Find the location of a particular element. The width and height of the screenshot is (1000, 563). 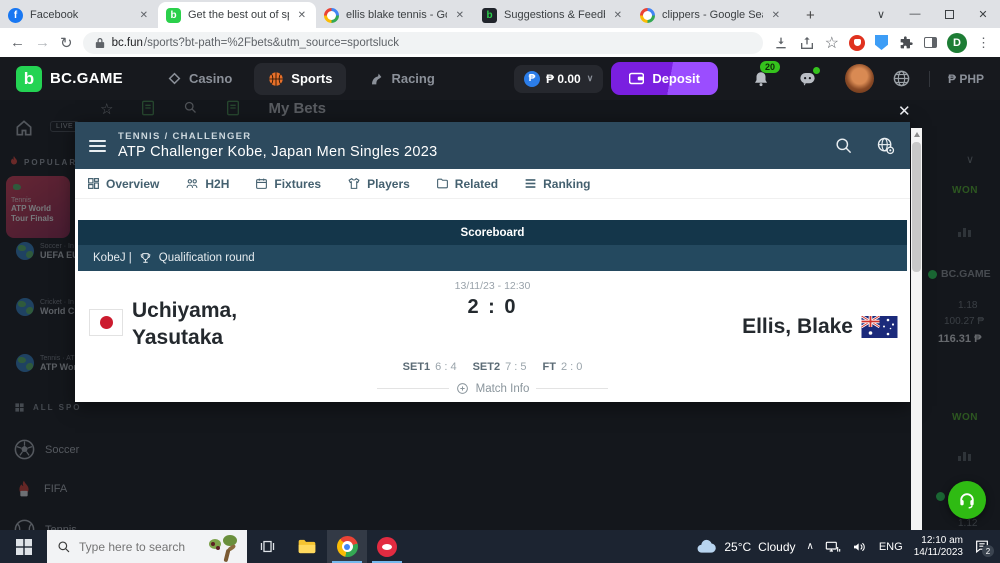

network-icon is located at coordinates (833, 547).